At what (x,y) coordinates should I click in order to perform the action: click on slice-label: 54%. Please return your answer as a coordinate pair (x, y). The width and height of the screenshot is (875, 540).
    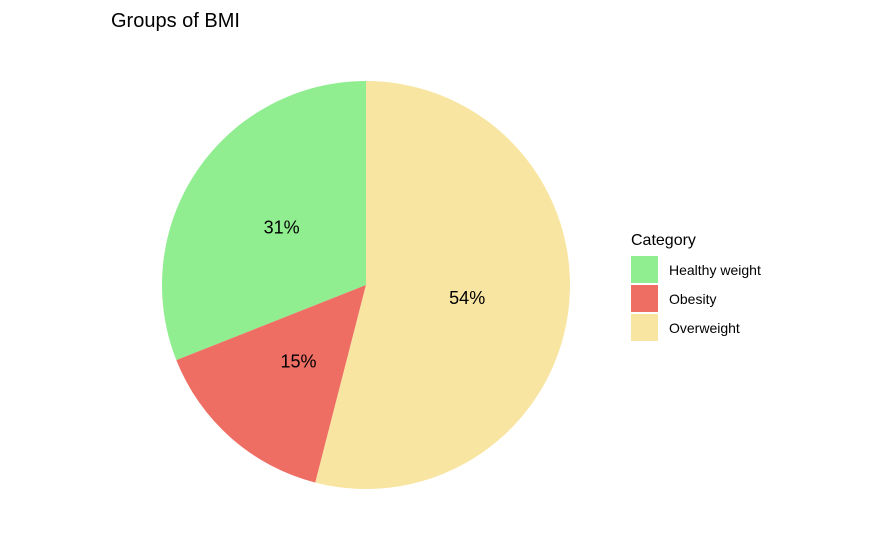
    Looking at the image, I should click on (467, 298).